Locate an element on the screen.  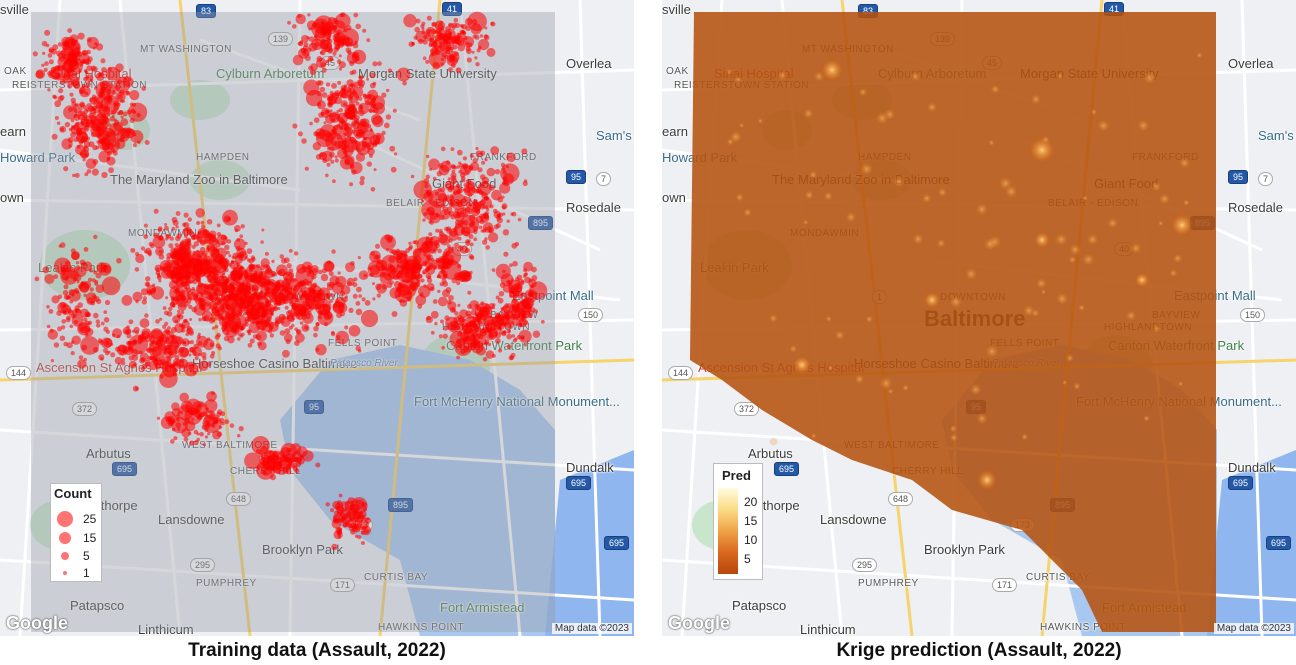
map-label-curtis-bay: CURTIS BAY is located at coordinates (396, 577).